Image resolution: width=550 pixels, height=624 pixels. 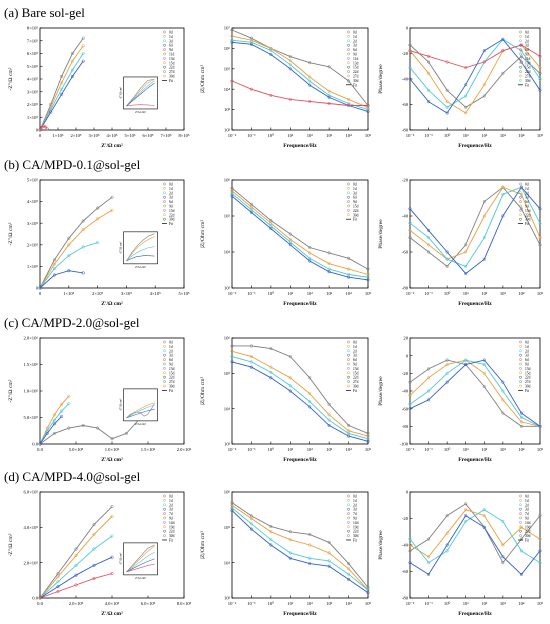 What do you see at coordinates (528, 68) in the screenshot?
I see `legend-label: 15d` at bounding box center [528, 68].